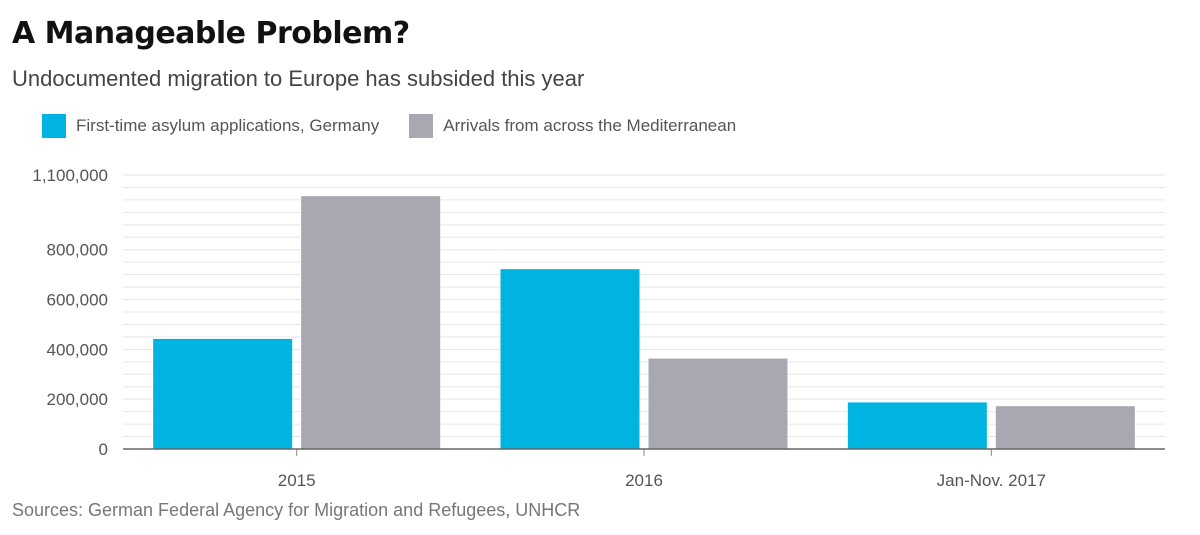  What do you see at coordinates (991, 480) in the screenshot?
I see `x-tick-label: Jan-Nov. 2017` at bounding box center [991, 480].